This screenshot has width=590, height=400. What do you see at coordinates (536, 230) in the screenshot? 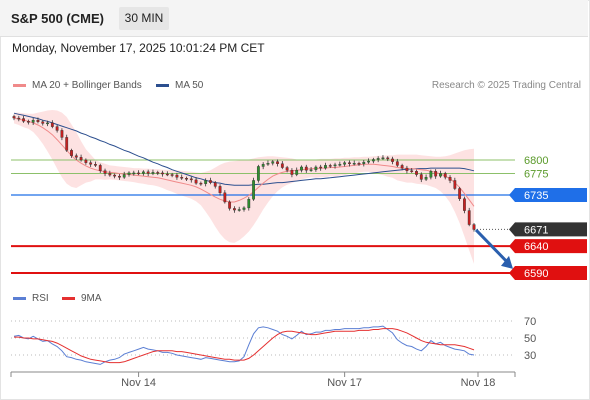
I see `level-label-6671: 6671` at bounding box center [536, 230].